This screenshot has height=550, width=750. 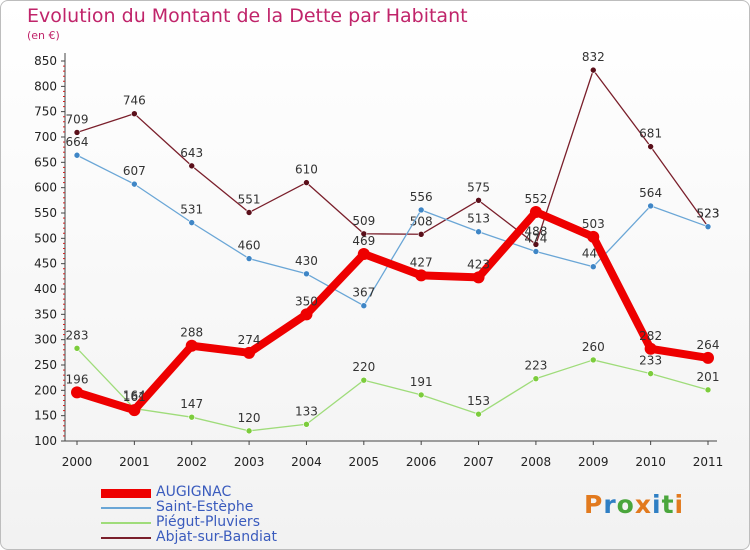 I want to click on data-label: 283, so click(x=77, y=335).